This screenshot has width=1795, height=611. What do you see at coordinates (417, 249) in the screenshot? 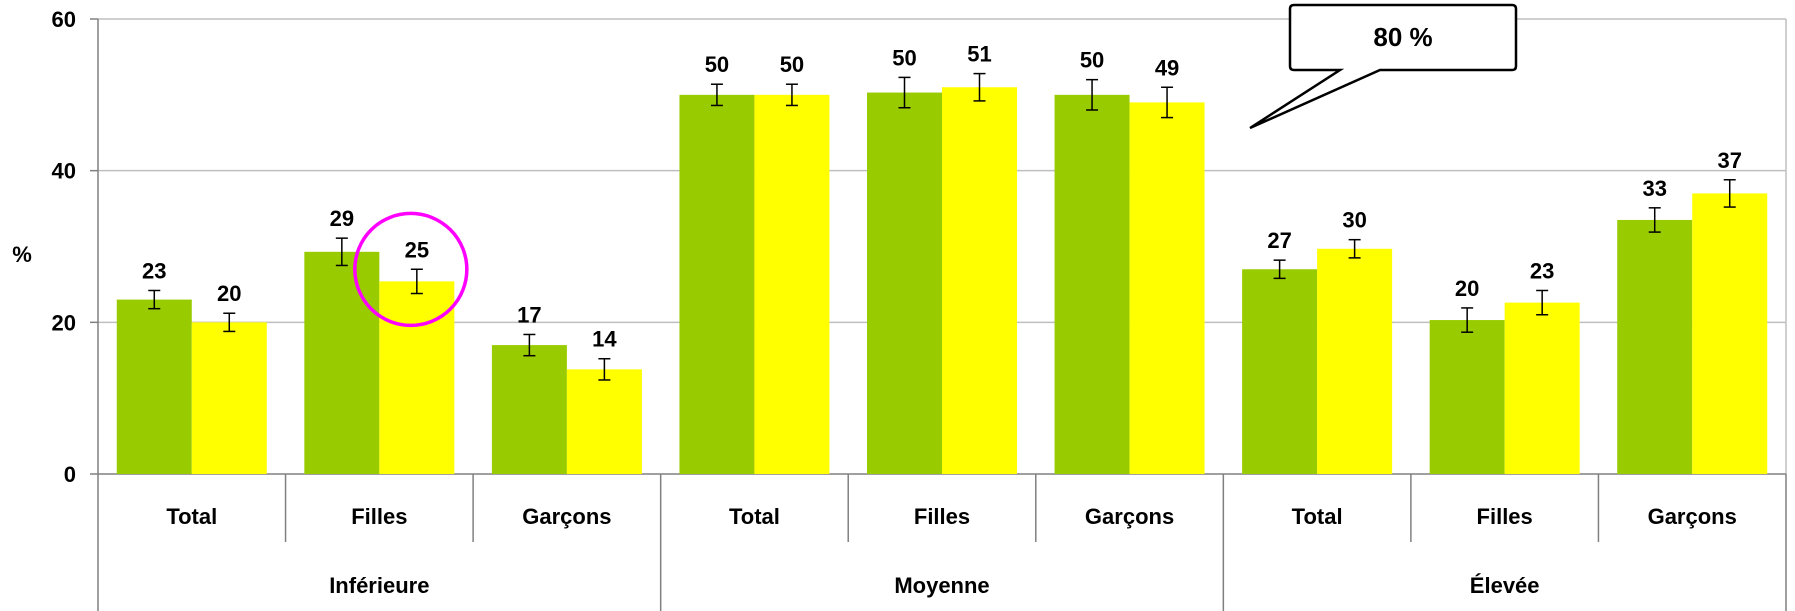
I see `data-label: 25` at bounding box center [417, 249].